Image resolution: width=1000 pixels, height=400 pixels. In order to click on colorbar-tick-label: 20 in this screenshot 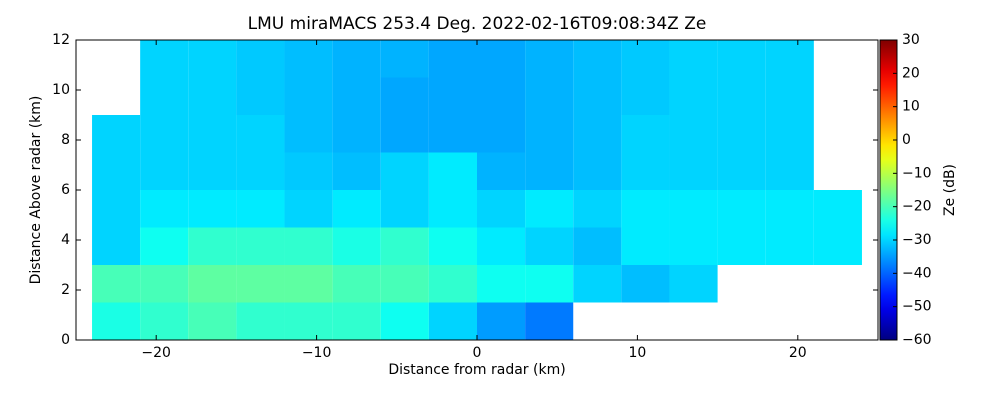, I will do `click(911, 73)`.